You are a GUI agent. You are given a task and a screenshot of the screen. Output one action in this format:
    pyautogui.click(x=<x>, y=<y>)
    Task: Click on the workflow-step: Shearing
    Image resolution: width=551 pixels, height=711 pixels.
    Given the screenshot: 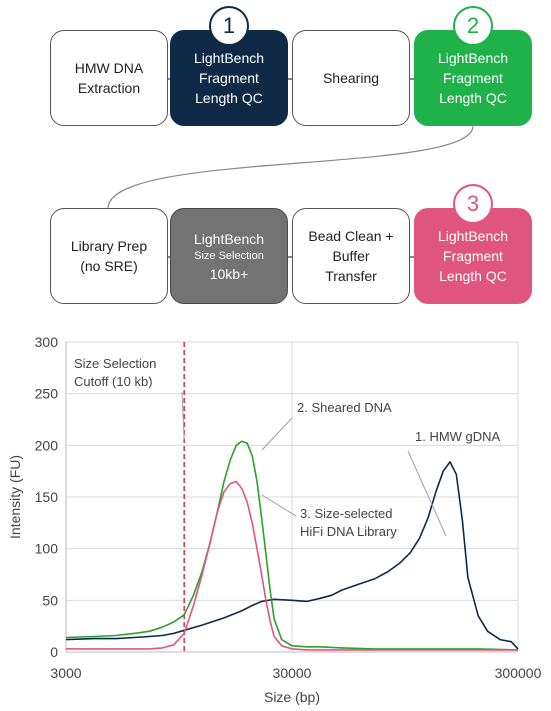 What is the action you would take?
    pyautogui.click(x=351, y=78)
    